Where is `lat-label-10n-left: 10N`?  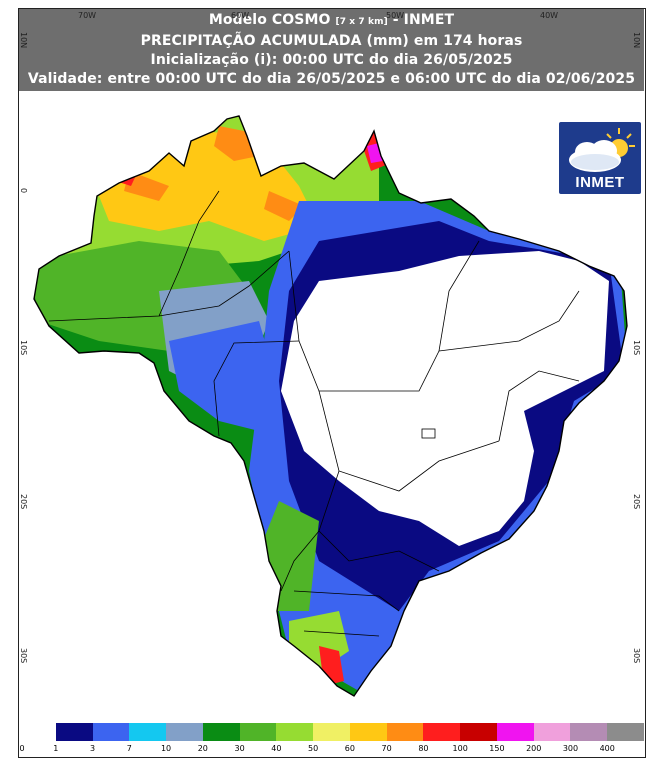
lat-label-10n-left: 10N is located at coordinates (23, 40).